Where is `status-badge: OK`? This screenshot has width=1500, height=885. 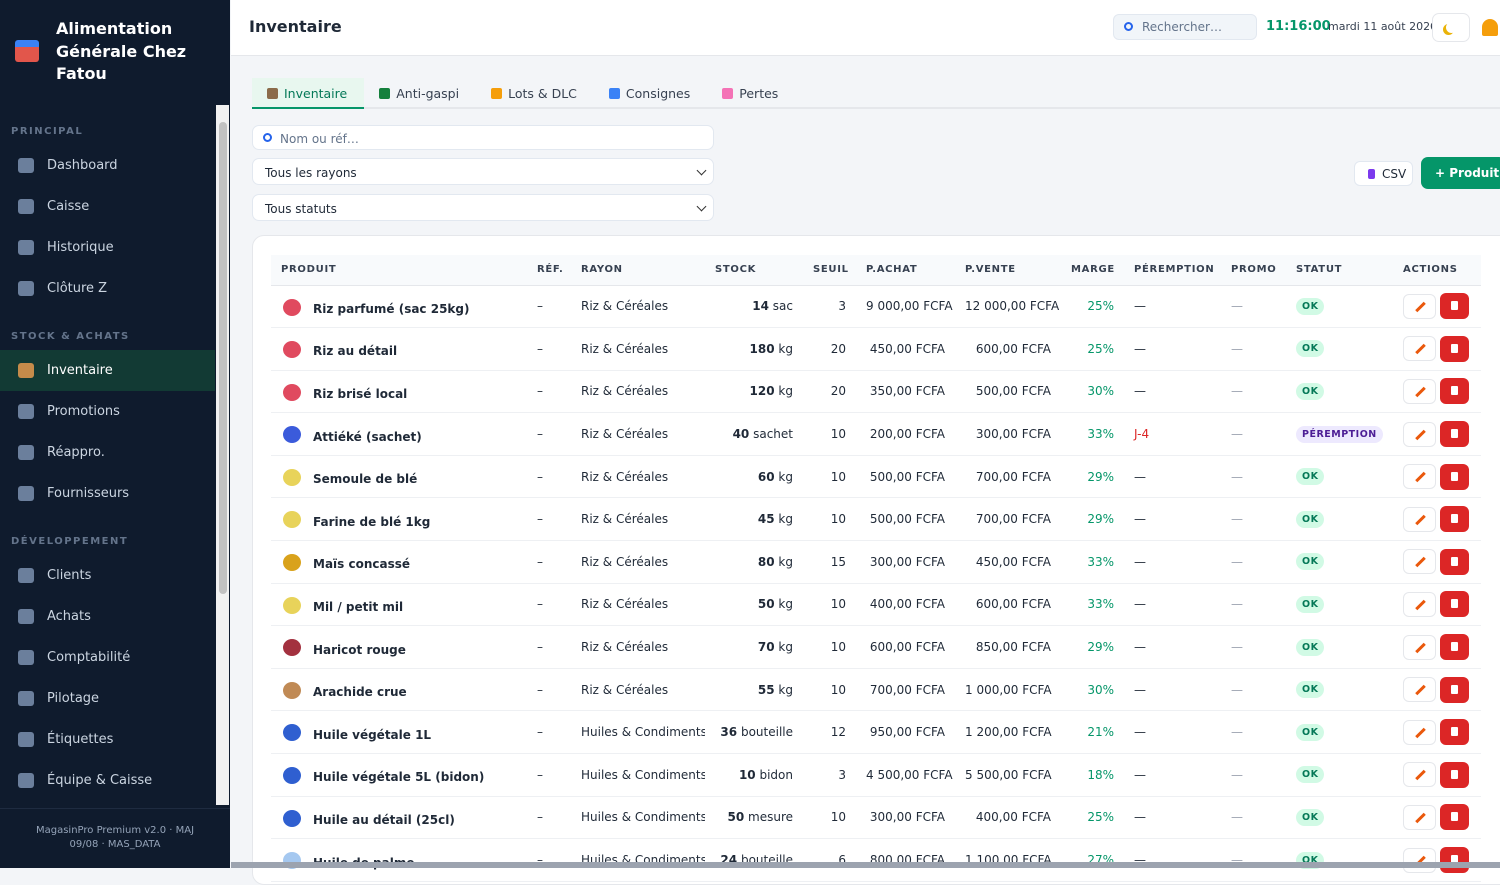 status-badge: OK is located at coordinates (1310, 519).